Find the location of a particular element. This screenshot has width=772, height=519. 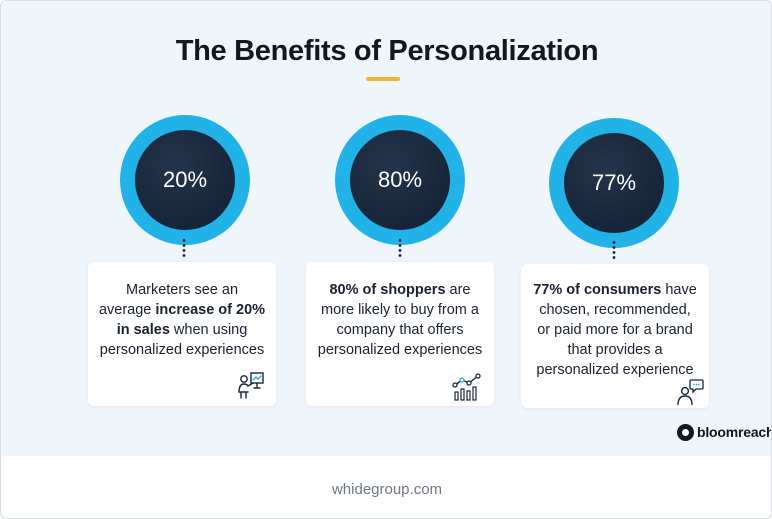

stat-text-segment: Marketers see an average is located at coordinates (168, 300).